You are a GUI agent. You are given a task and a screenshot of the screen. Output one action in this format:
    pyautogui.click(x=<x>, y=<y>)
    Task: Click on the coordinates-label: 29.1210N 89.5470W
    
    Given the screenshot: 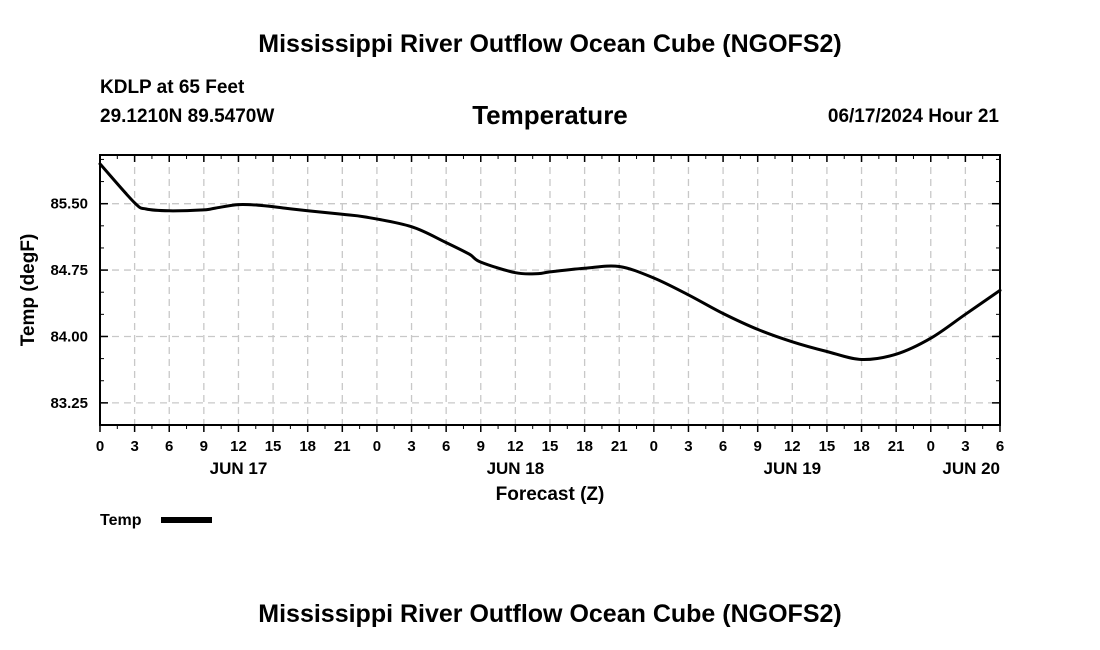 What is the action you would take?
    pyautogui.click(x=187, y=116)
    